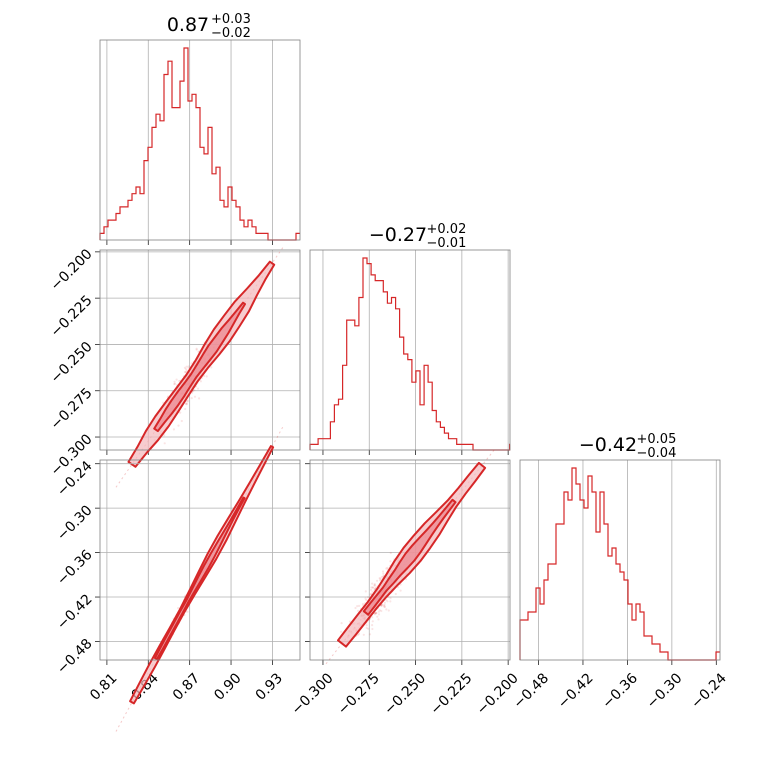  What do you see at coordinates (72, 270) in the screenshot?
I see `y-tick-label: −0.200` at bounding box center [72, 270].